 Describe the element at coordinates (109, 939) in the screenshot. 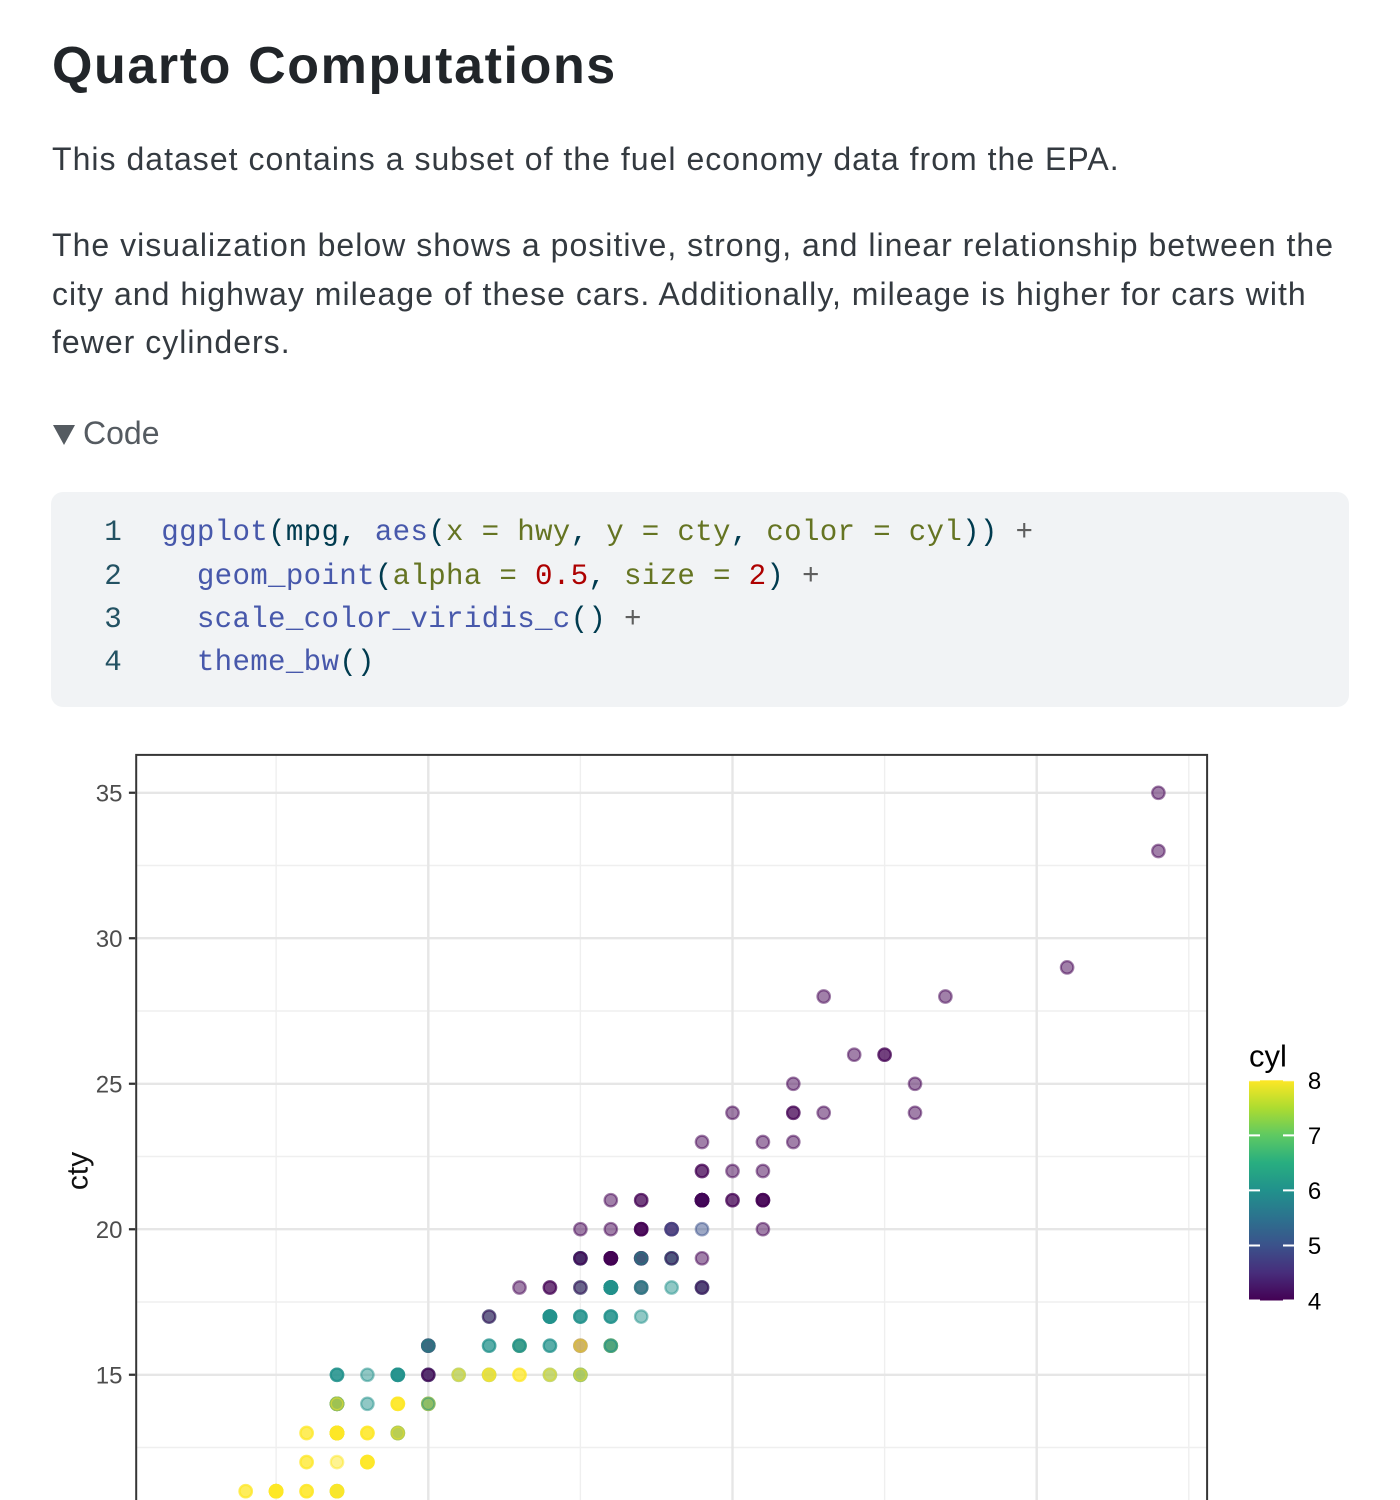

I see `svg-text: 30` at that location.